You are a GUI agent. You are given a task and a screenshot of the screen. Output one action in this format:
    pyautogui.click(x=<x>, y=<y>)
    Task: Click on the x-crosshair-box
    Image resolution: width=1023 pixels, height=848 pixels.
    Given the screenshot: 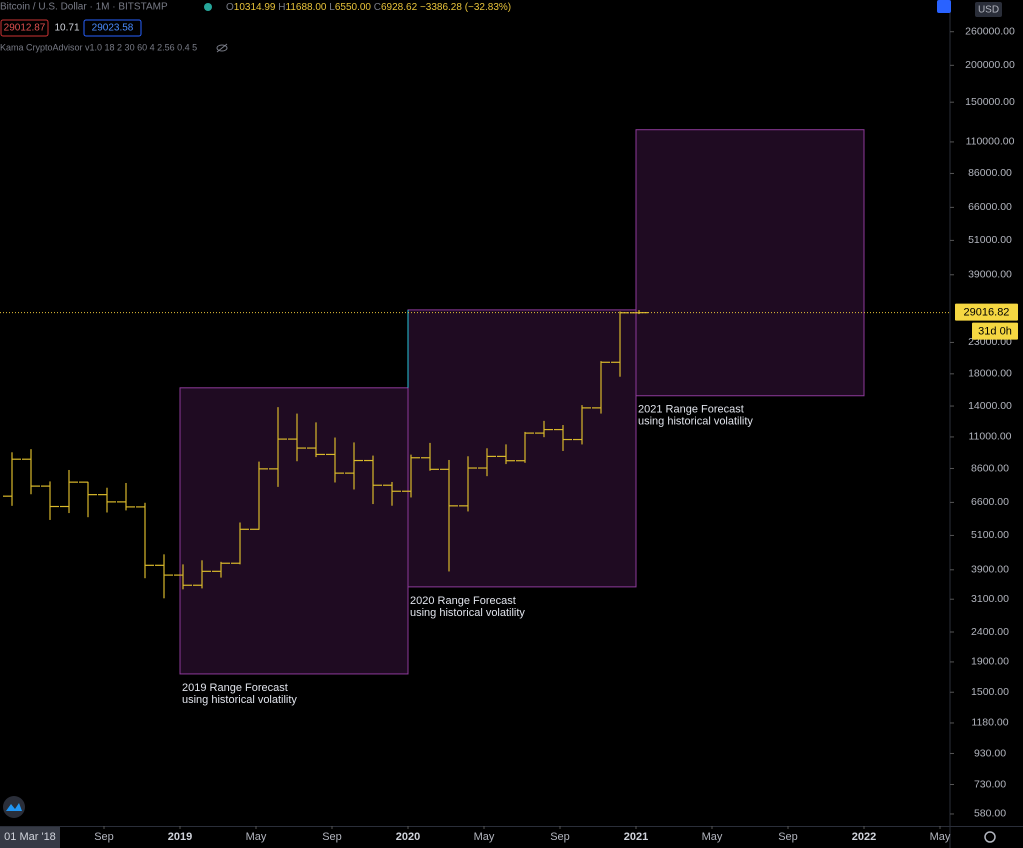 What is the action you would take?
    pyautogui.click(x=30, y=837)
    